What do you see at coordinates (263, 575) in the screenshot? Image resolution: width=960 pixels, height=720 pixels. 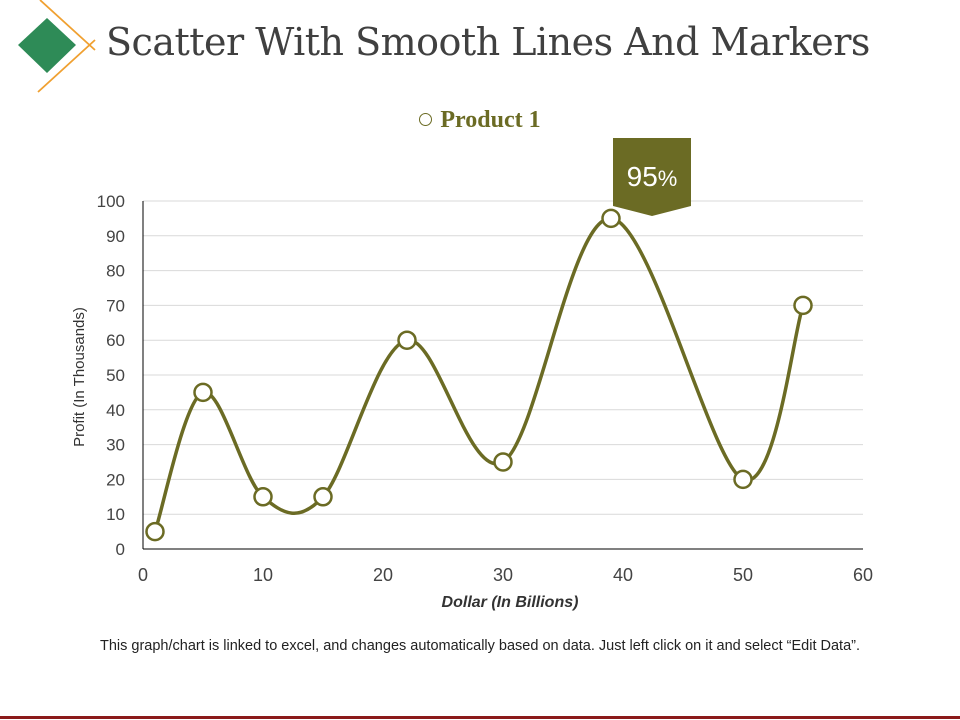 I see `x-tick-label: 10` at bounding box center [263, 575].